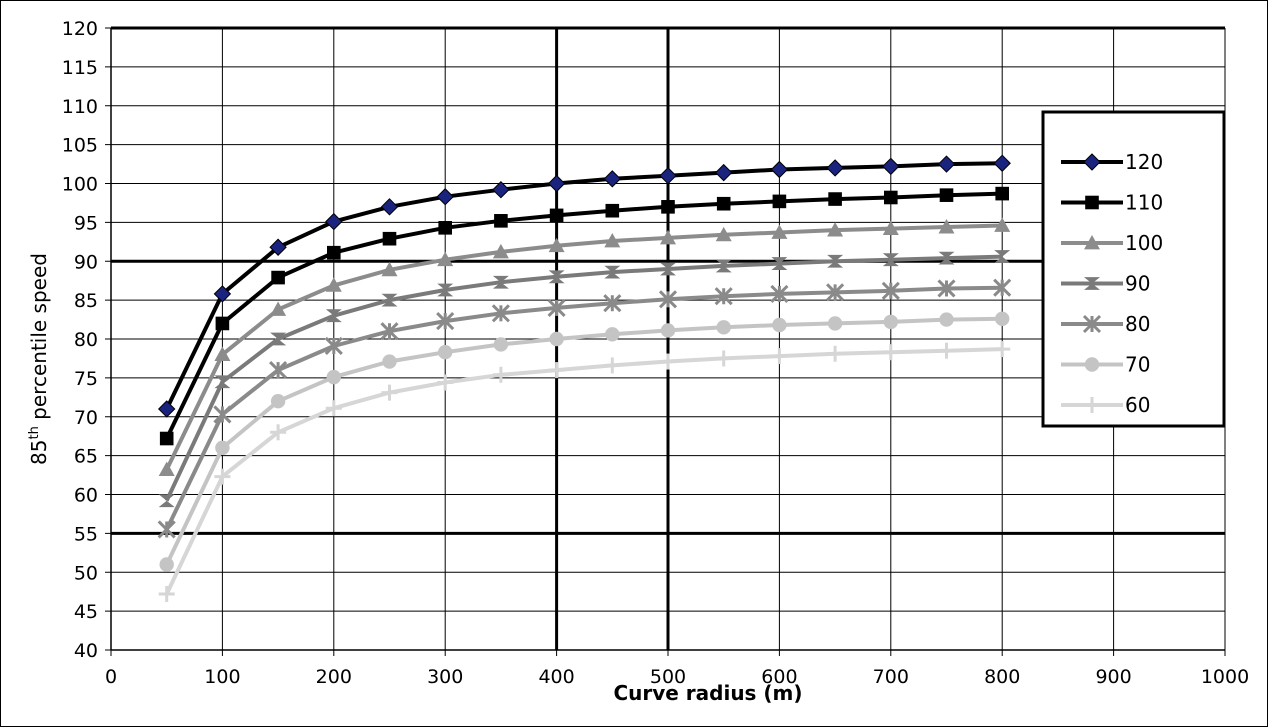 The height and width of the screenshot is (727, 1268). I want to click on legend: 120 110 100 90 80 70 60, so click(1133, 269).